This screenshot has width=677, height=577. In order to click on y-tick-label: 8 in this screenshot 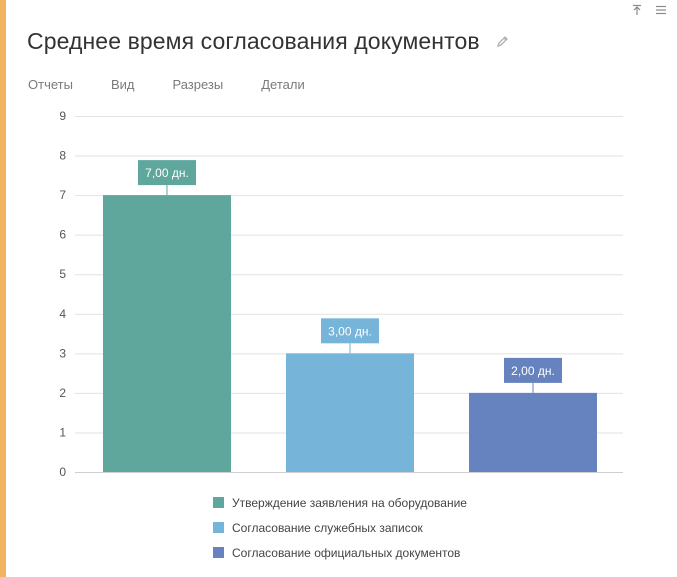, I will do `click(62, 156)`.